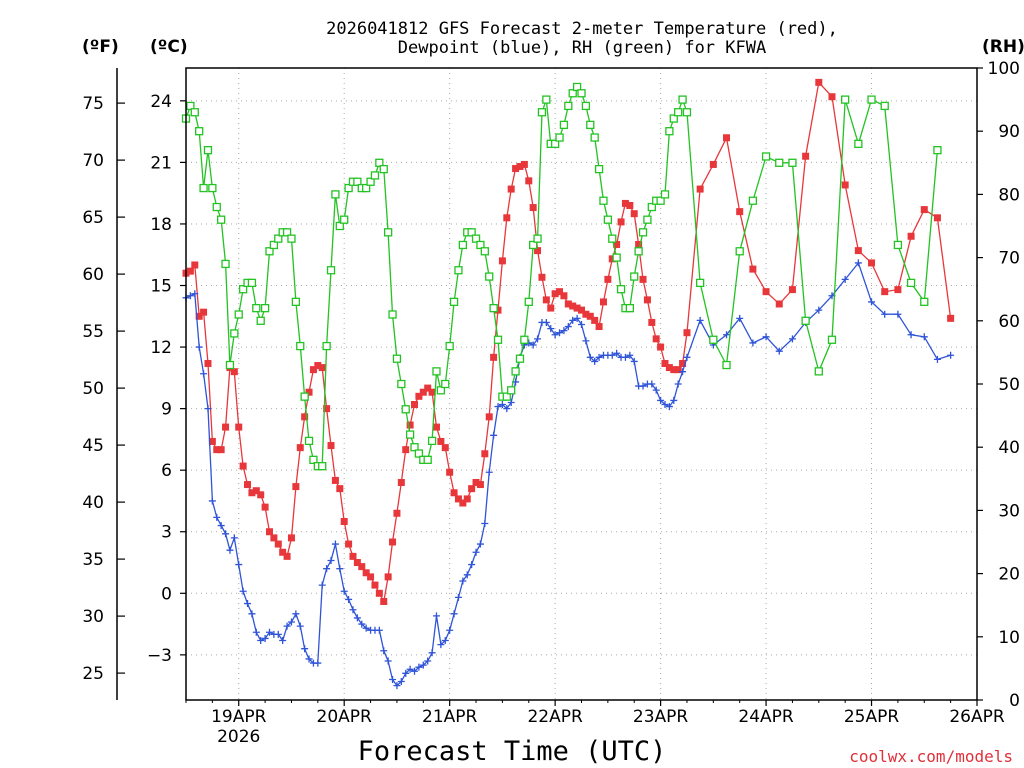 The image size is (1024, 768). I want to click on rh-tick-label: 90, so click(1009, 132).